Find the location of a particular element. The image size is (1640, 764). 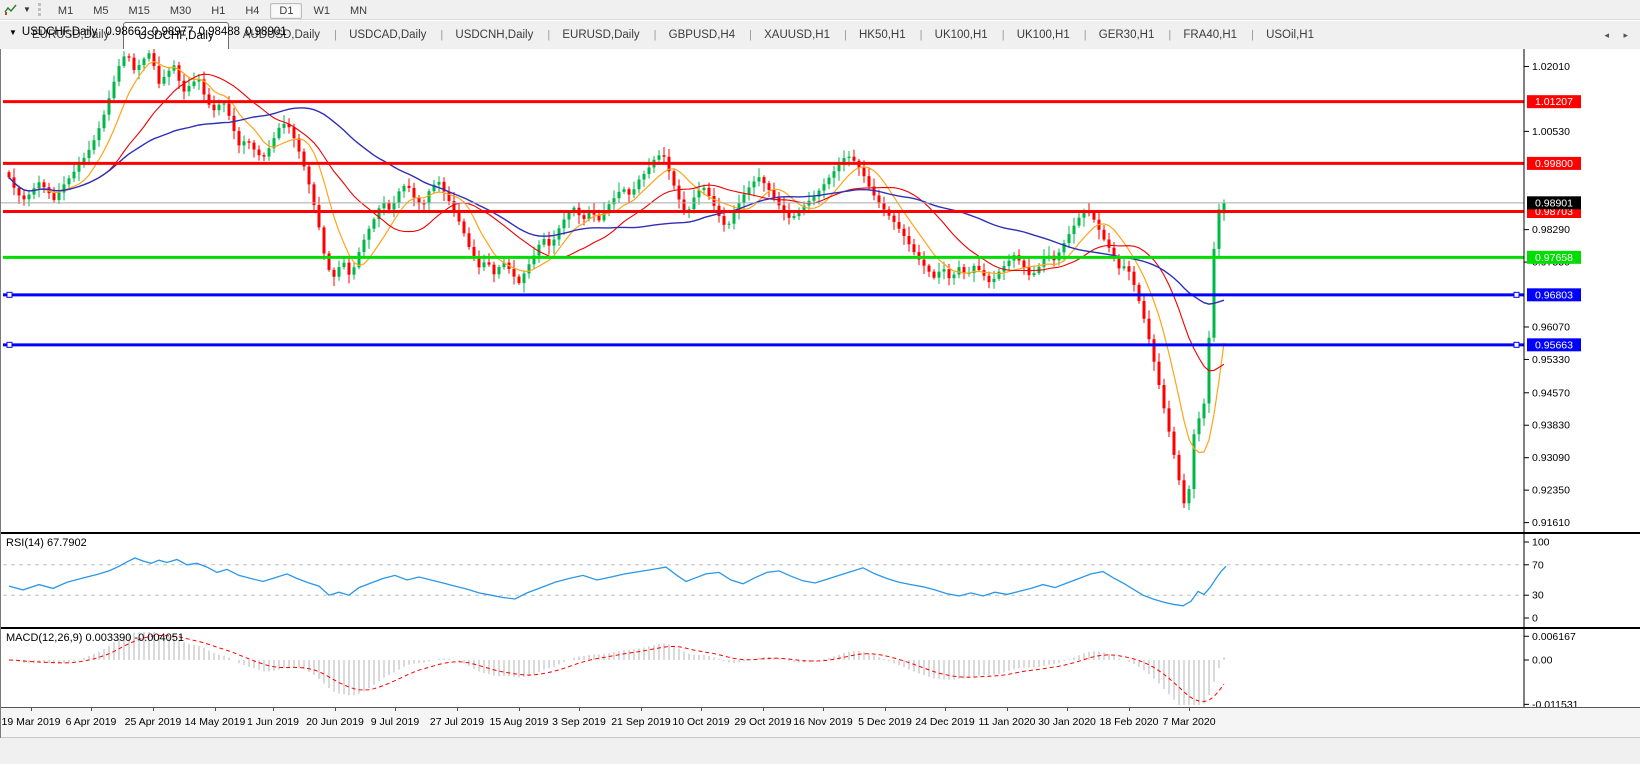

svg-text: 0.00 is located at coordinates (1542, 661).